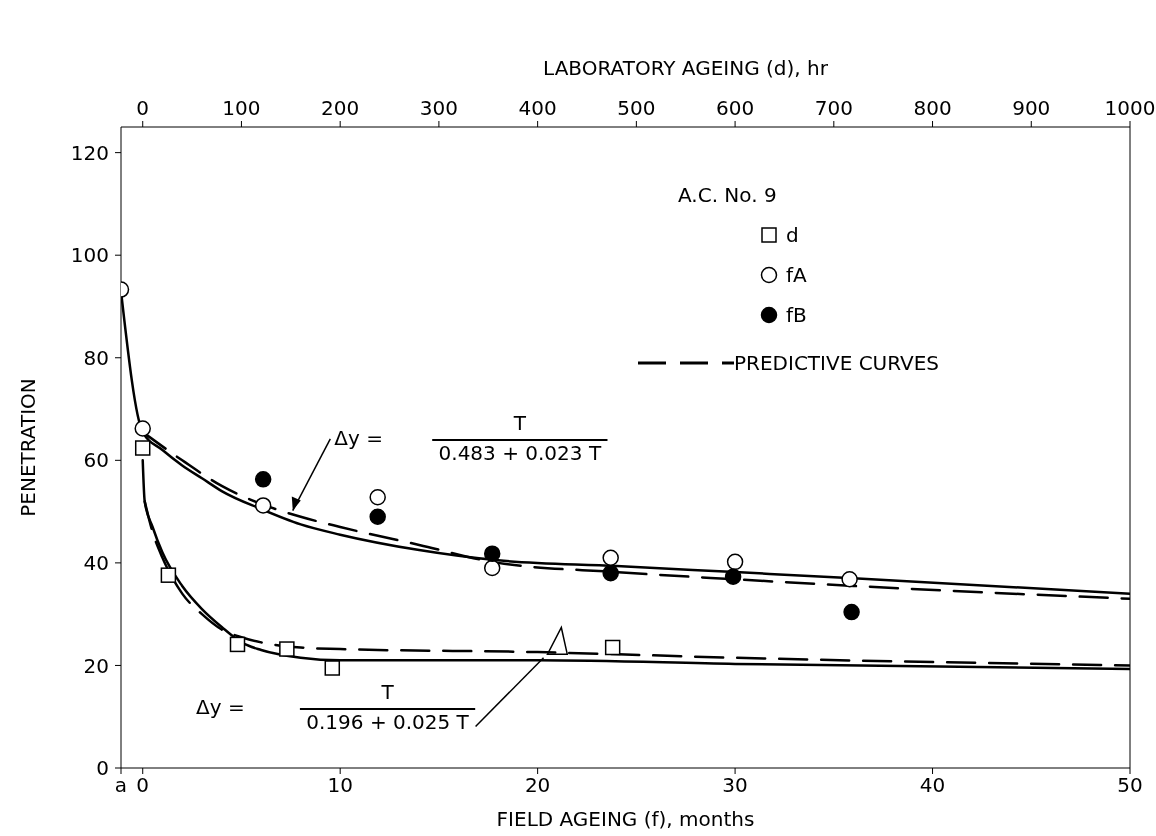 The width and height of the screenshot is (1156, 836). Describe the element at coordinates (636, 108) in the screenshot. I see `x2-tick-label: 500` at that location.